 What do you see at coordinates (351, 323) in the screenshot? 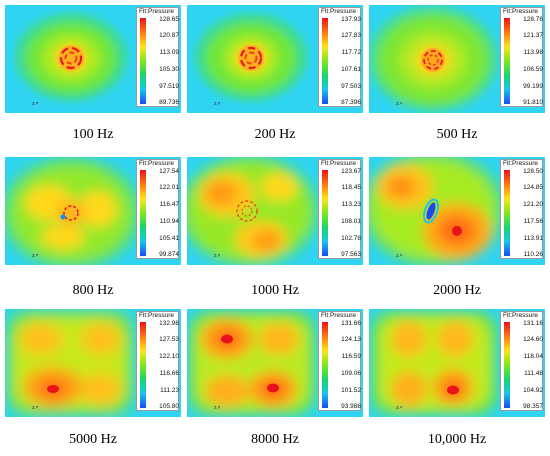
I see `tick-label: 131.66` at bounding box center [351, 323].